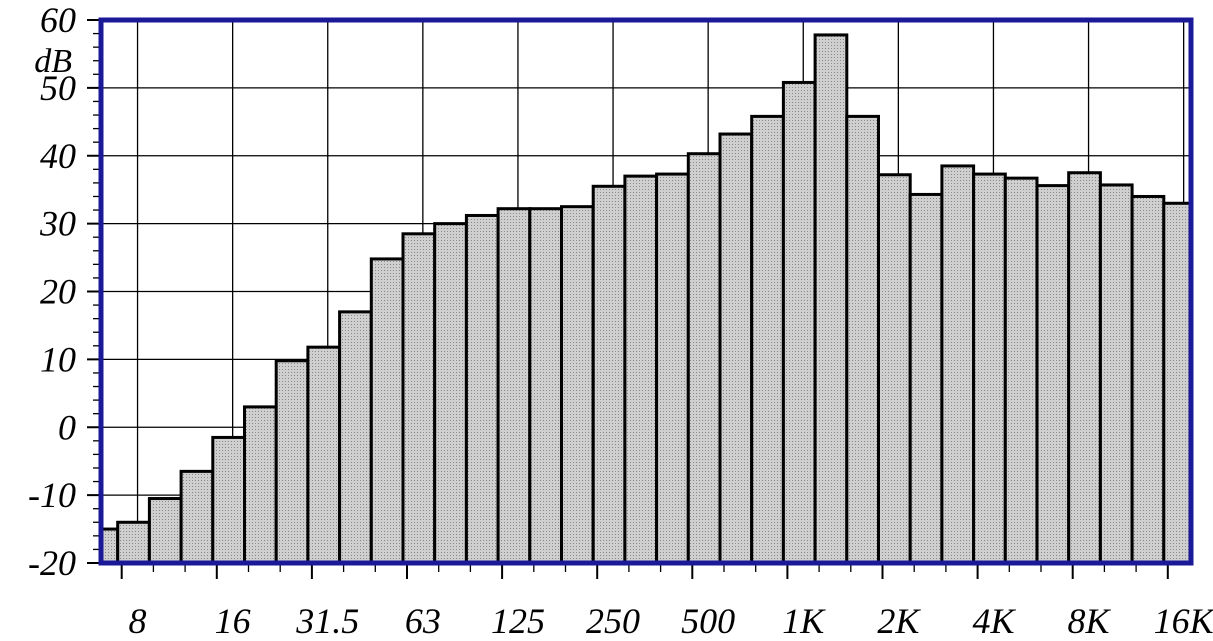 This screenshot has width=1213, height=641. I want to click on x-tick-label: 2K, so click(899, 621).